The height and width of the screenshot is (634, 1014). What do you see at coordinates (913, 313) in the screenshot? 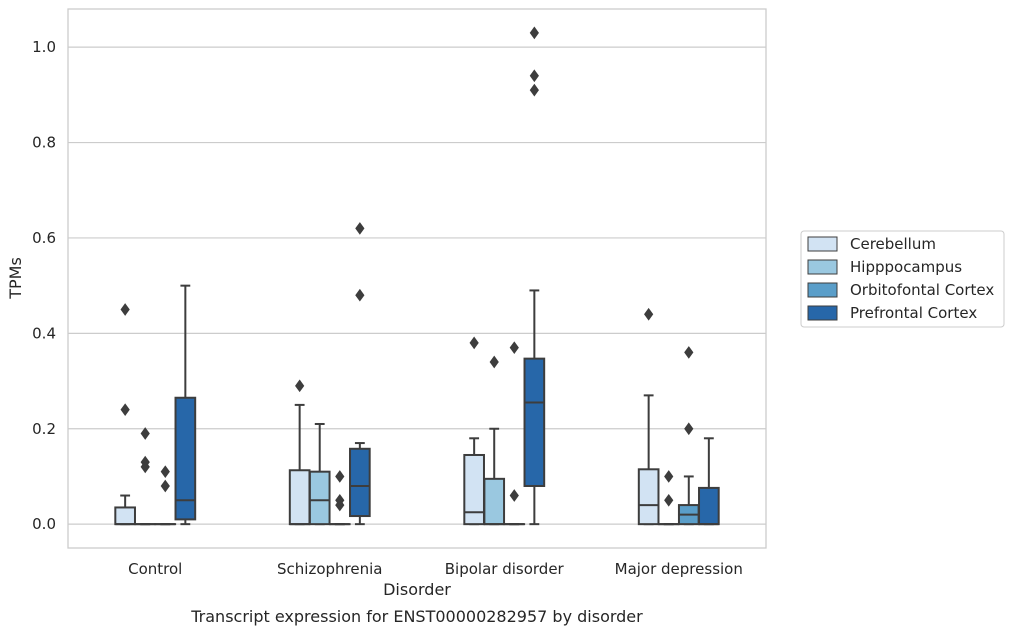
I see `legend-label: Prefrontal Cortex` at bounding box center [913, 313].